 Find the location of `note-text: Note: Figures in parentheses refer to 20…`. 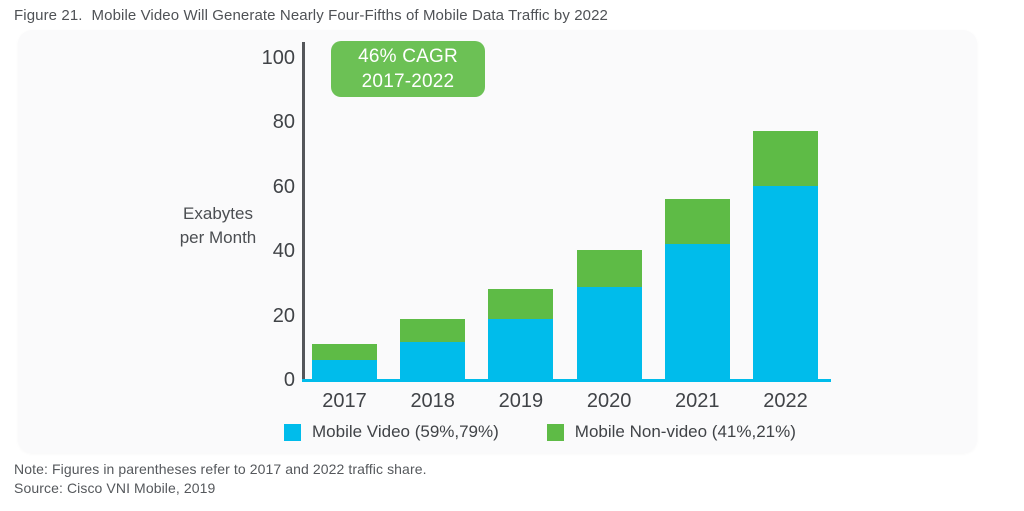

note-text: Note: Figures in parentheses refer to 20… is located at coordinates (220, 469).